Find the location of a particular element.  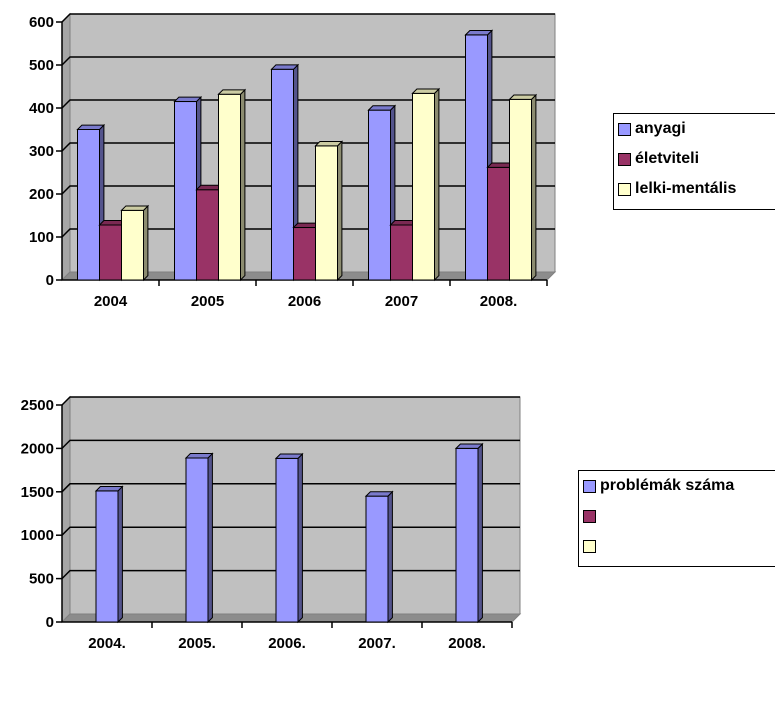

chart-1-y-tick-label: 600 is located at coordinates (41, 22).